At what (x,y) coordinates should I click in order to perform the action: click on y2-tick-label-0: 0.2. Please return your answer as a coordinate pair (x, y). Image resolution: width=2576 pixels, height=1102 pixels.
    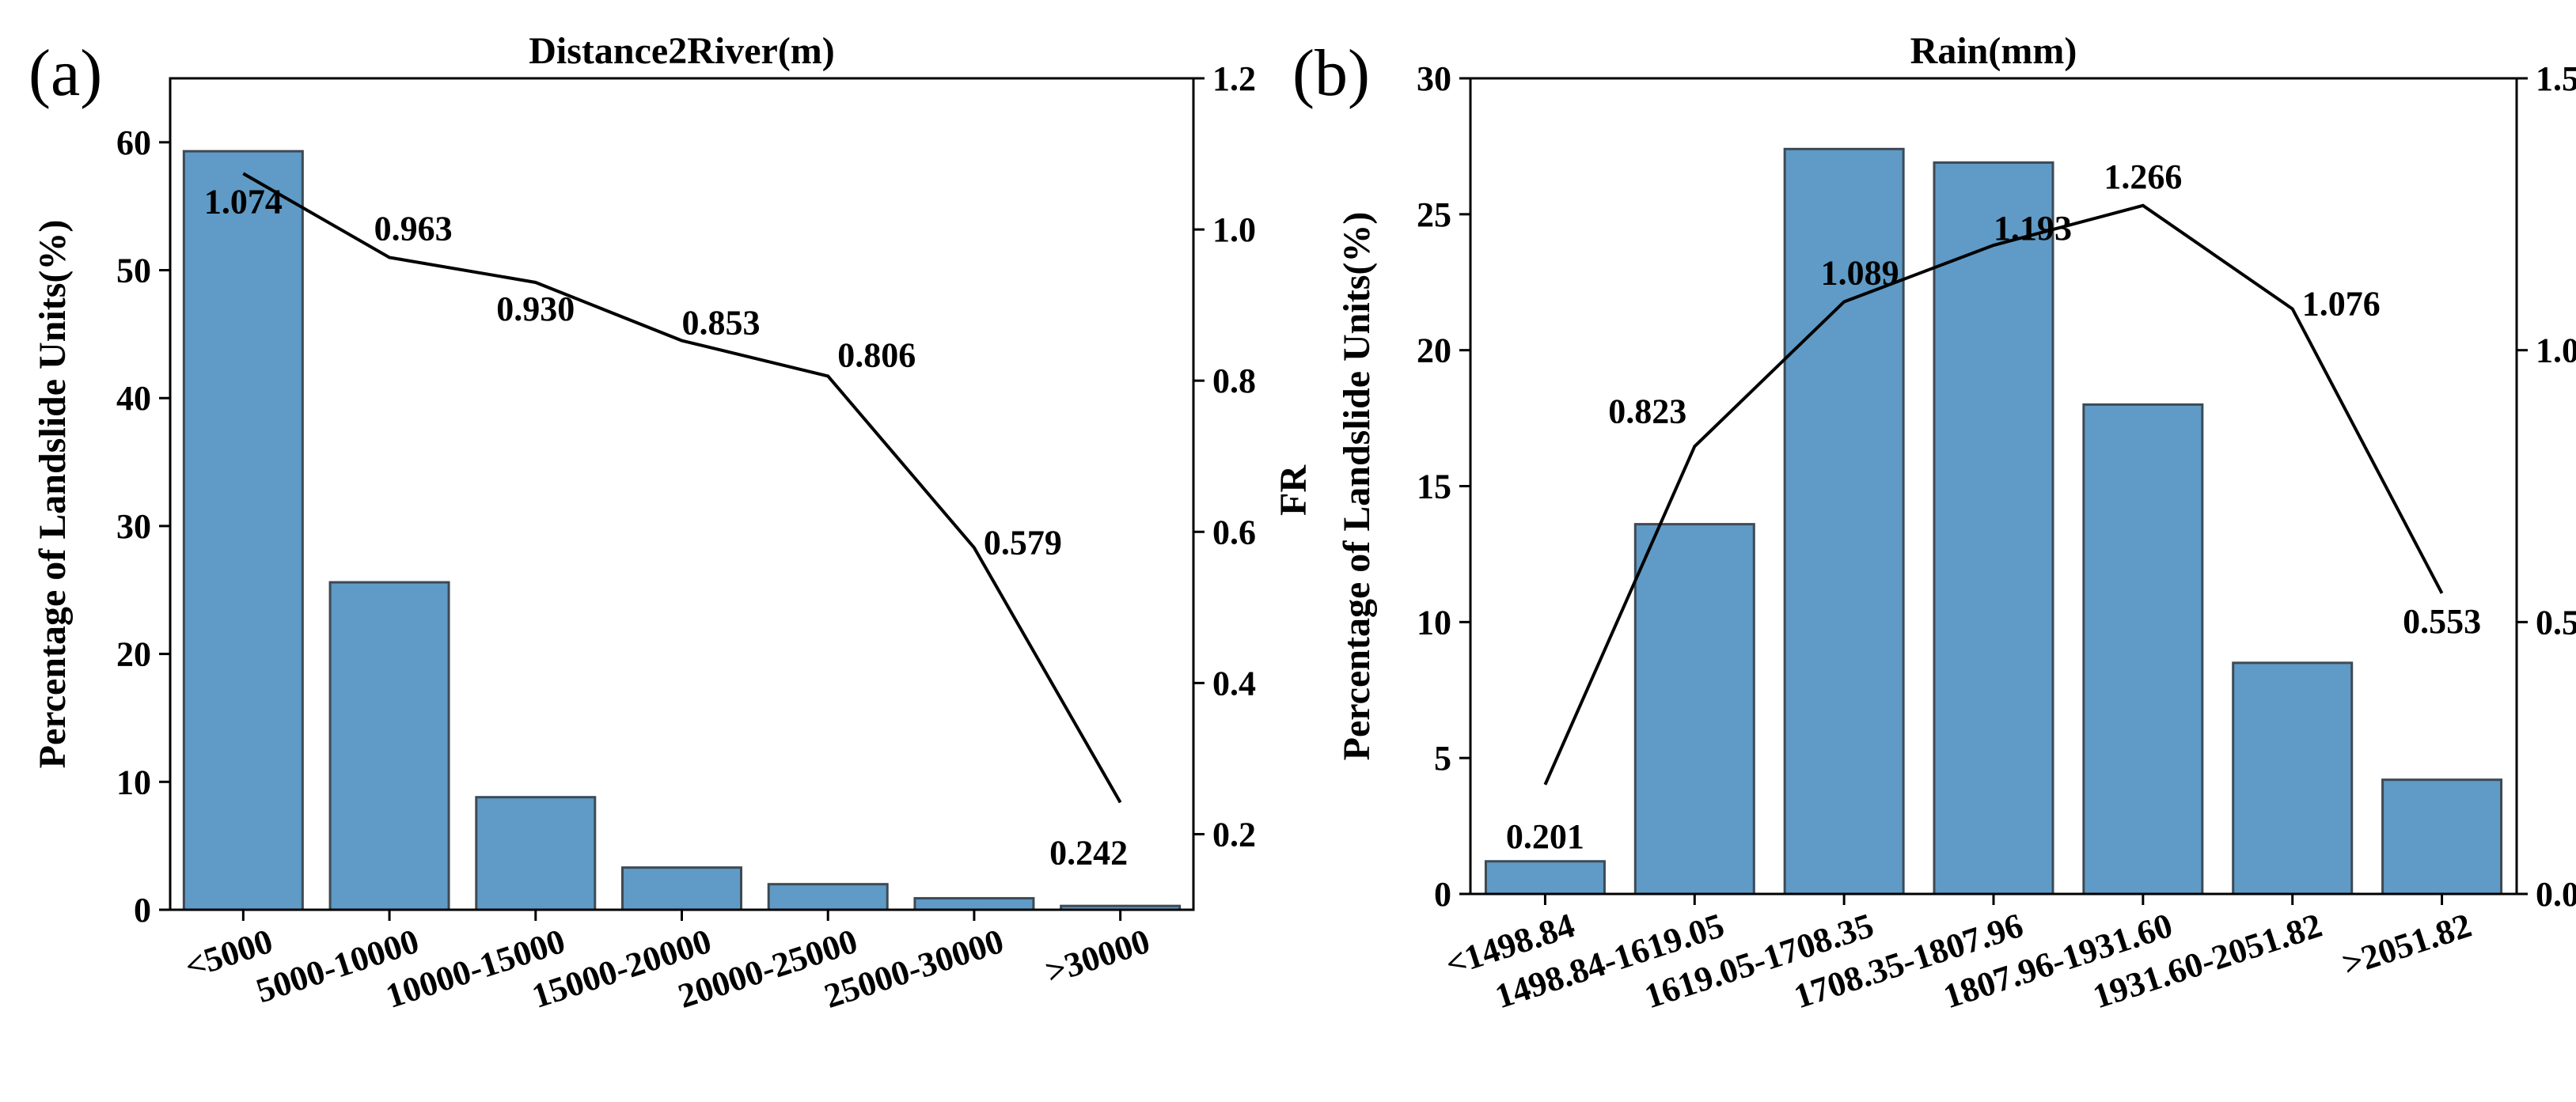
    Looking at the image, I should click on (1234, 834).